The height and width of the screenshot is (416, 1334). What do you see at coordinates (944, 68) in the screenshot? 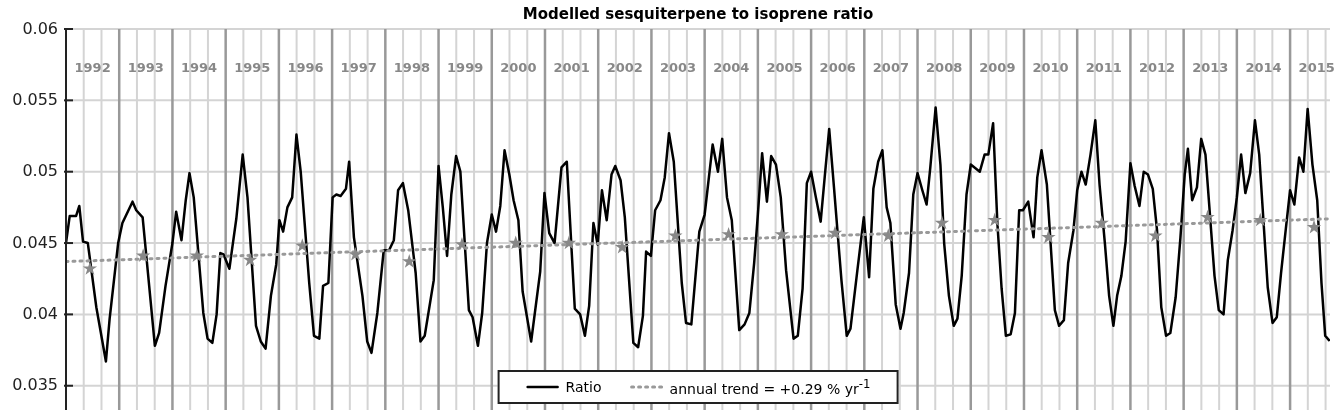
I see `x-tick-label: 2008` at bounding box center [944, 68].